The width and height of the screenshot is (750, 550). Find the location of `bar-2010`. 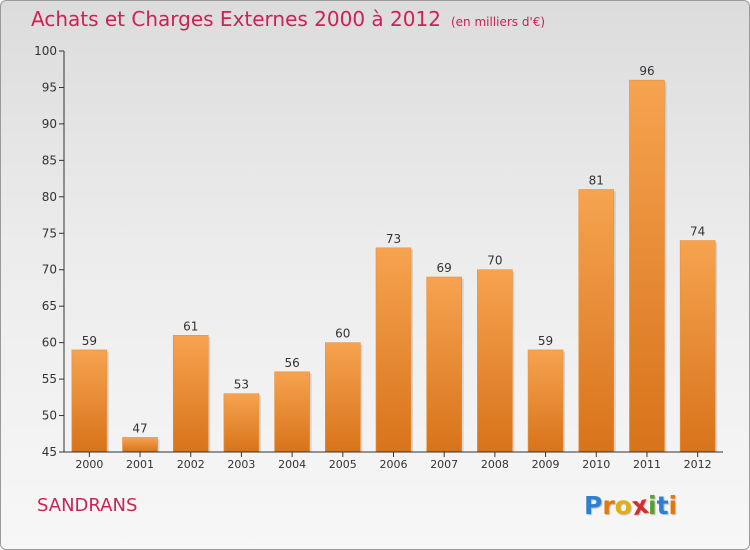

bar-2010 is located at coordinates (596, 321).